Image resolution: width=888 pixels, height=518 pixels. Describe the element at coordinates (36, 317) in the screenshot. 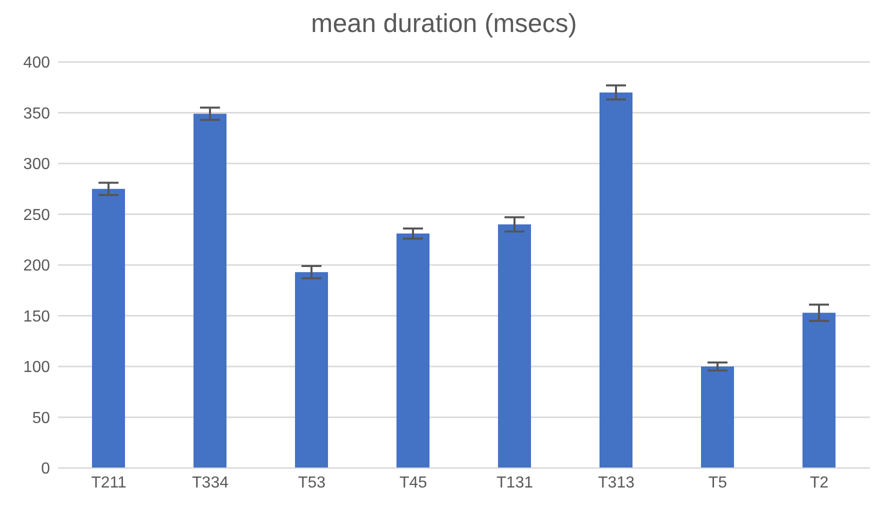

I see `y-tick-label: 150` at that location.